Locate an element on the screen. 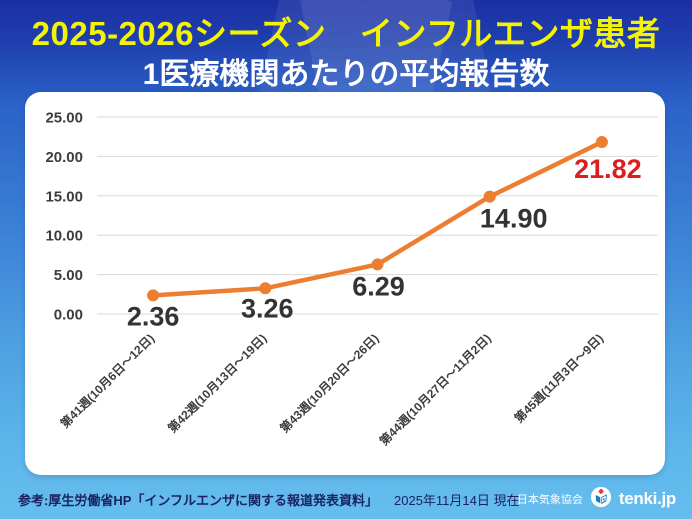 The image size is (692, 519). y-tick-label: 20.00 is located at coordinates (64, 157).